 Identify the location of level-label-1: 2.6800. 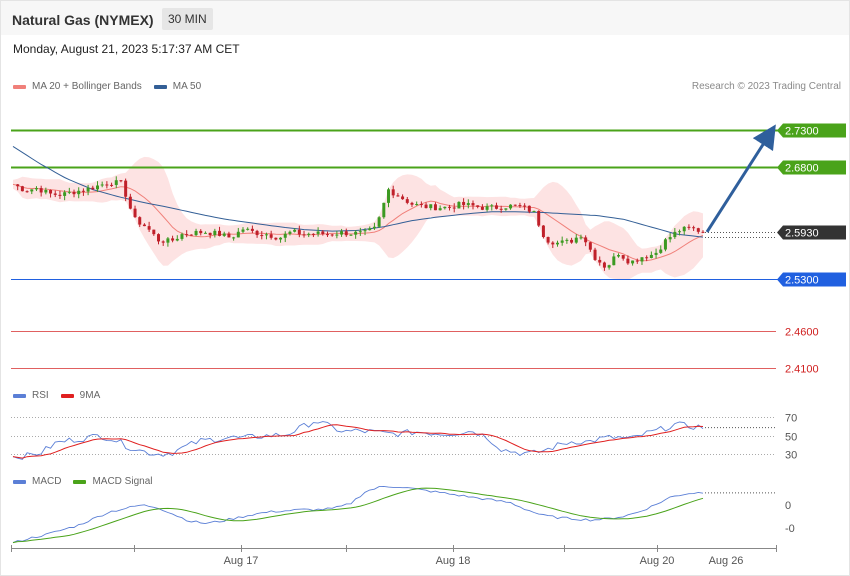
(811, 167).